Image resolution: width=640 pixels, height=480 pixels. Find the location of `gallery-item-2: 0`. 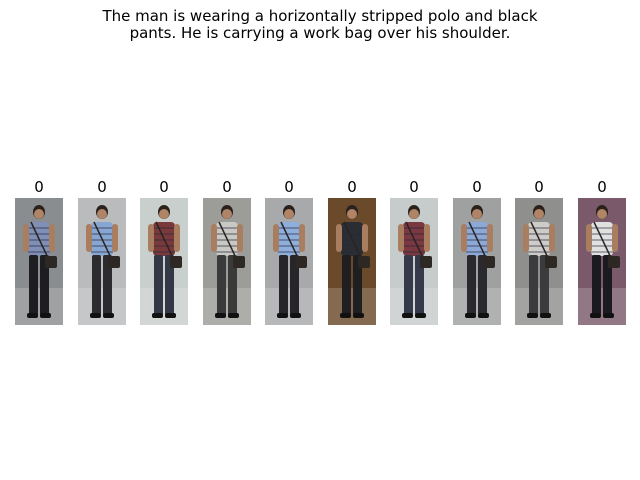

gallery-item-2: 0 is located at coordinates (102, 250).